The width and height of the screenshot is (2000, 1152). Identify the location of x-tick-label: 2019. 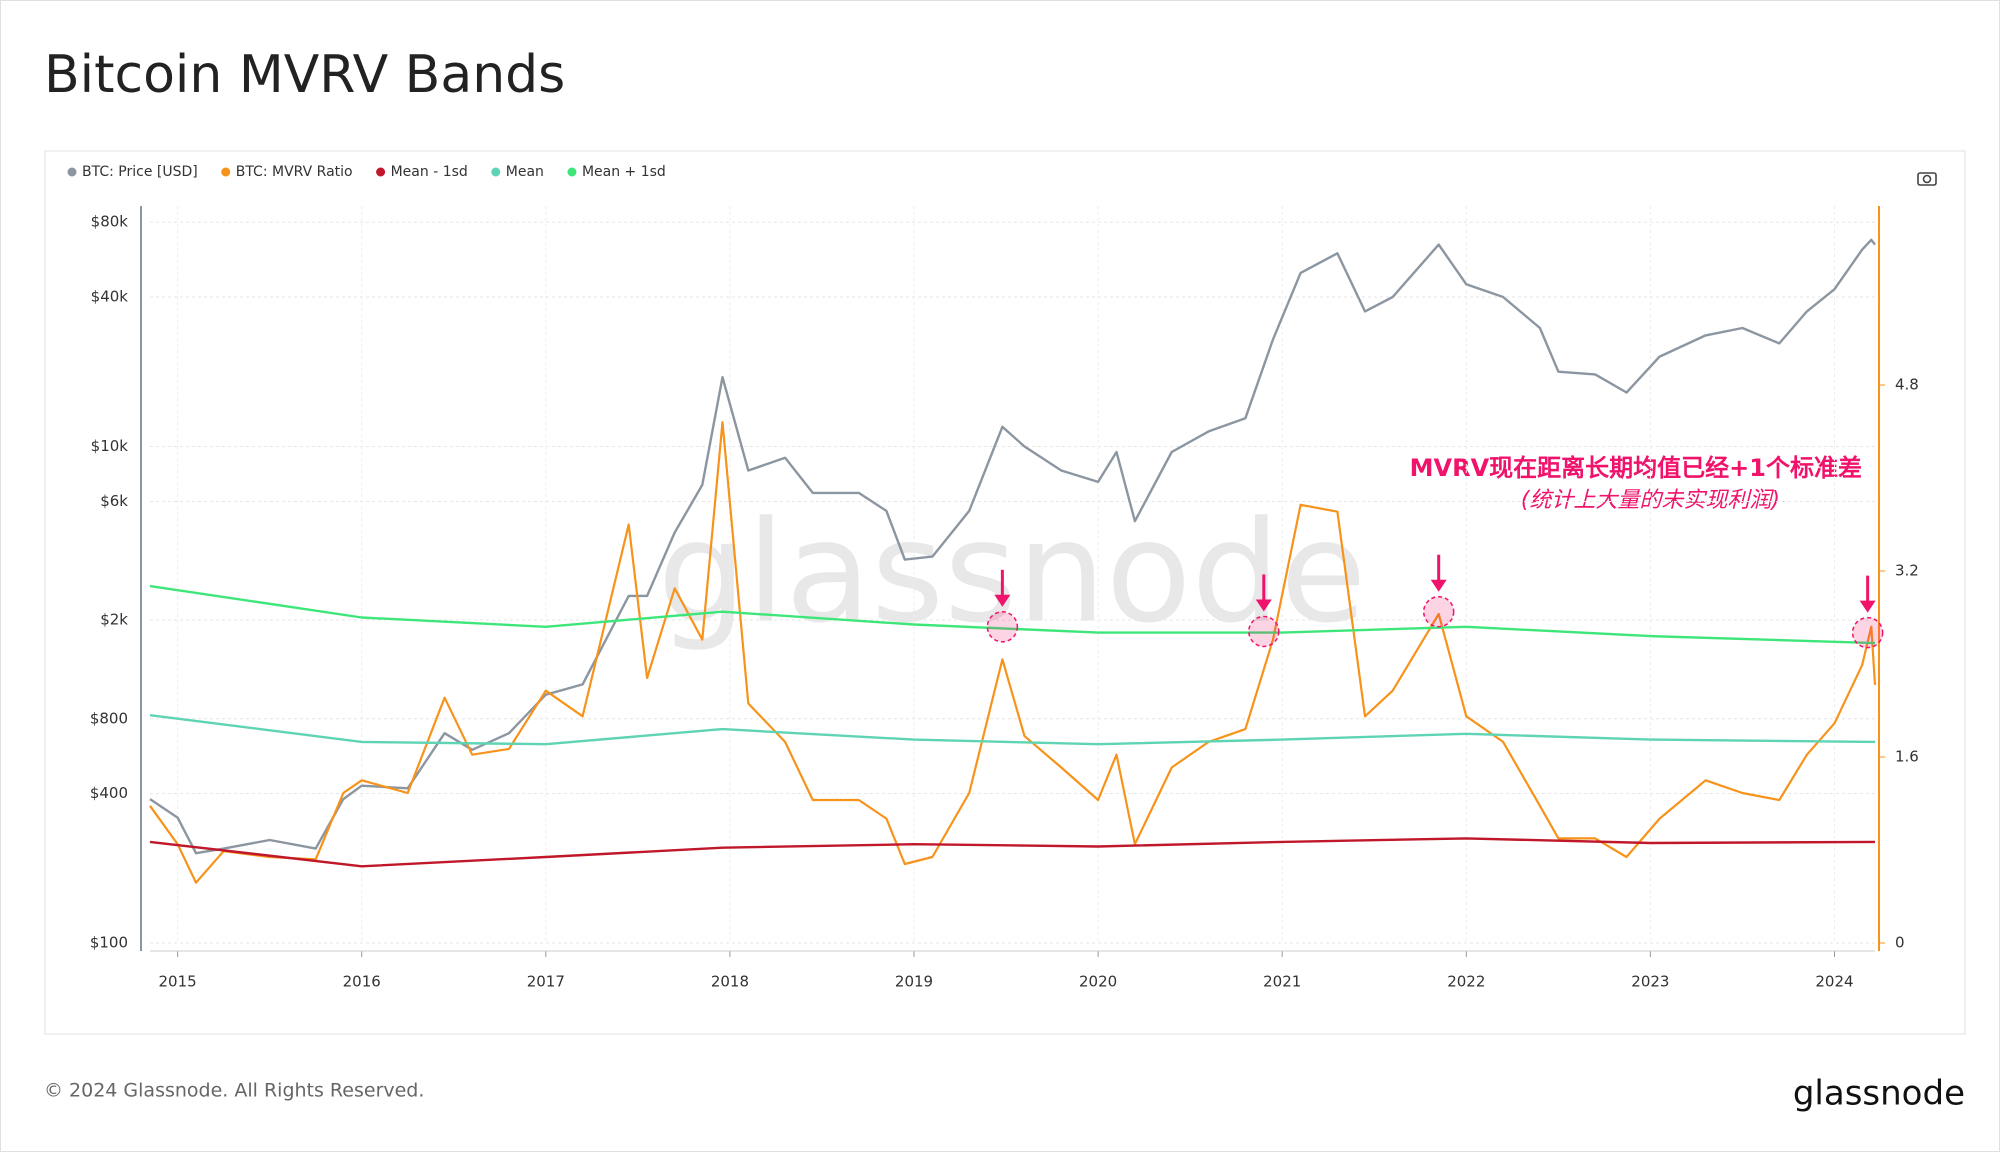
(914, 982).